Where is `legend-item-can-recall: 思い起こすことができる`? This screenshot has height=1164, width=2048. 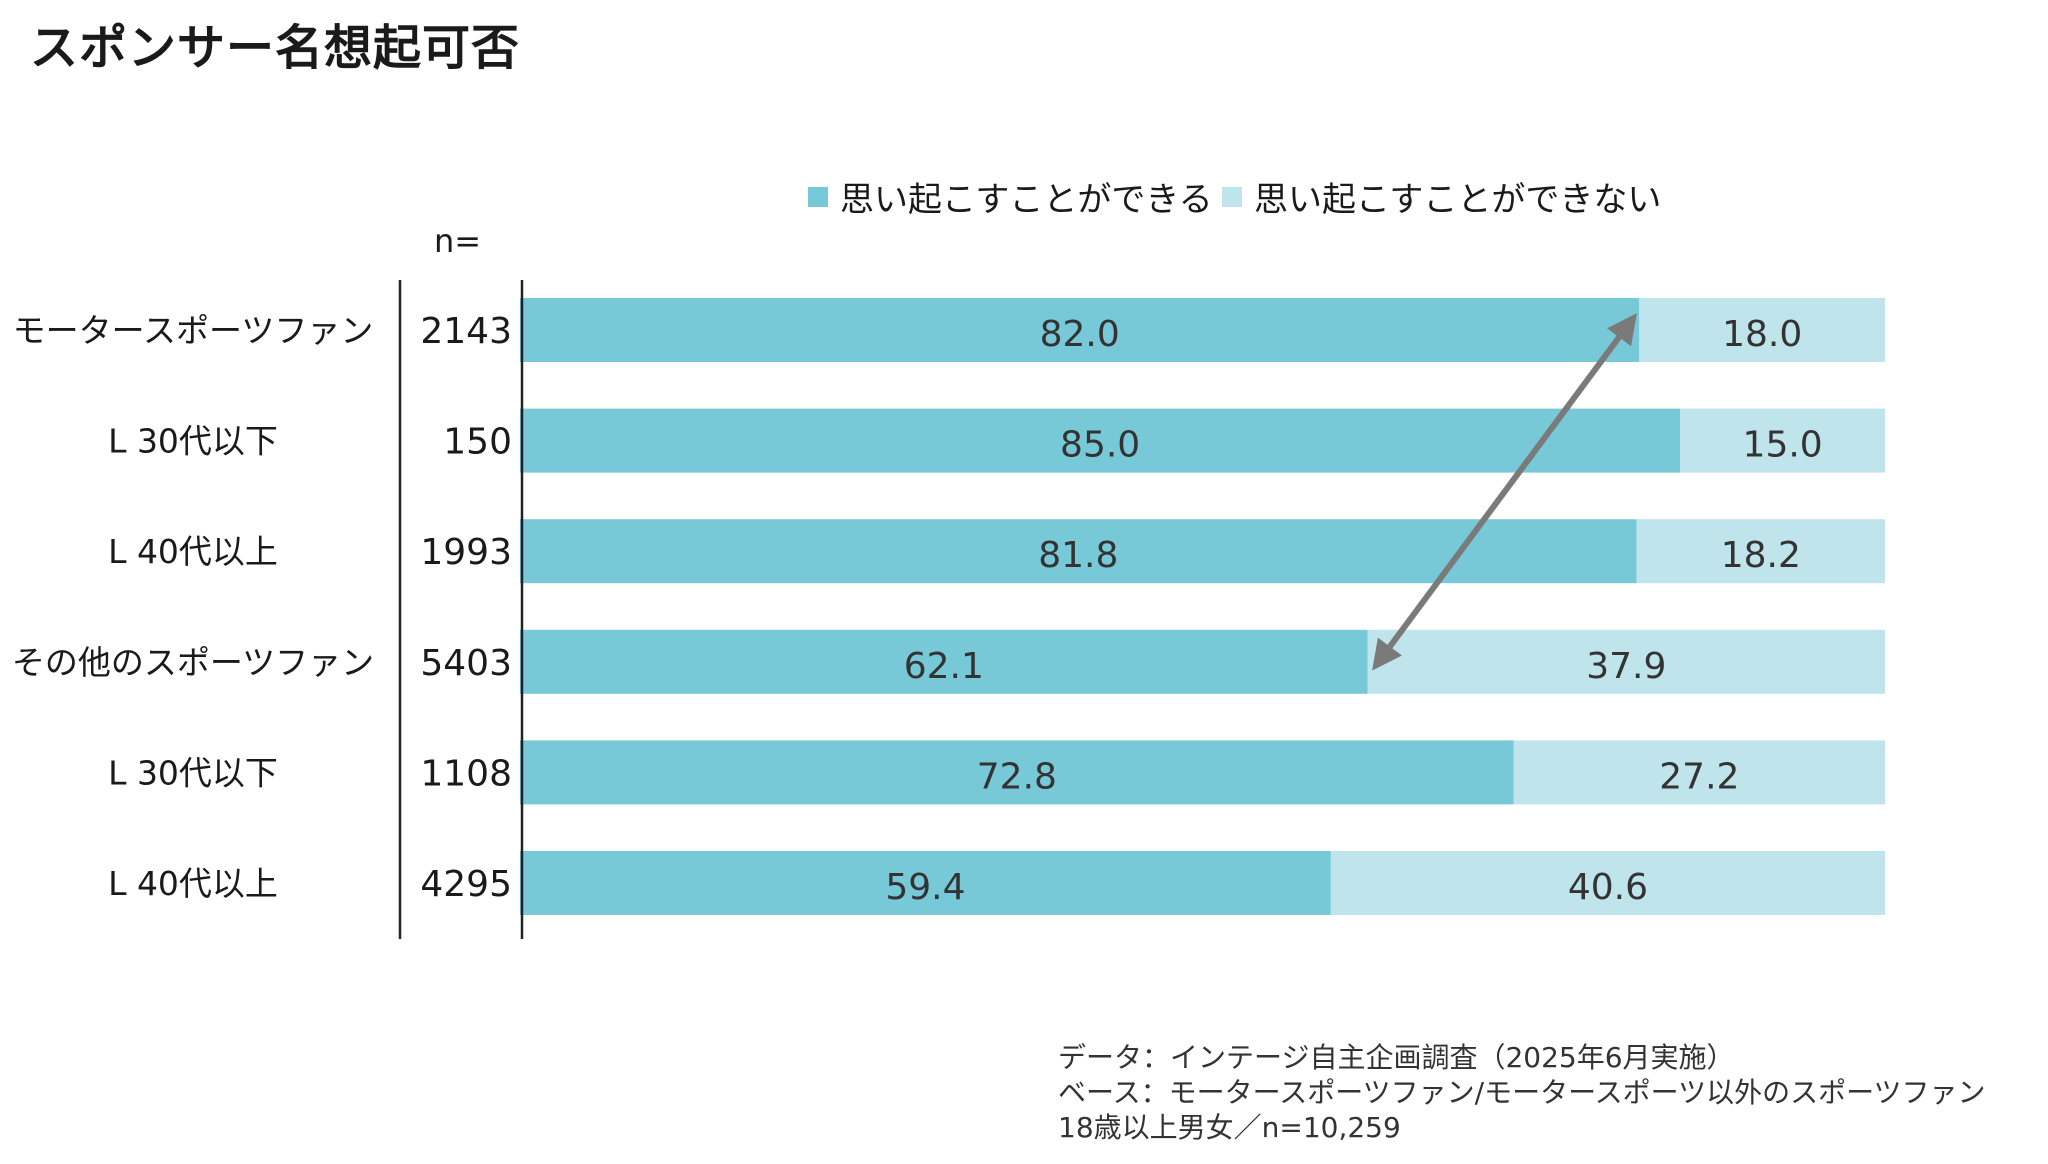 legend-item-can-recall: 思い起こすことができる is located at coordinates (1010, 196).